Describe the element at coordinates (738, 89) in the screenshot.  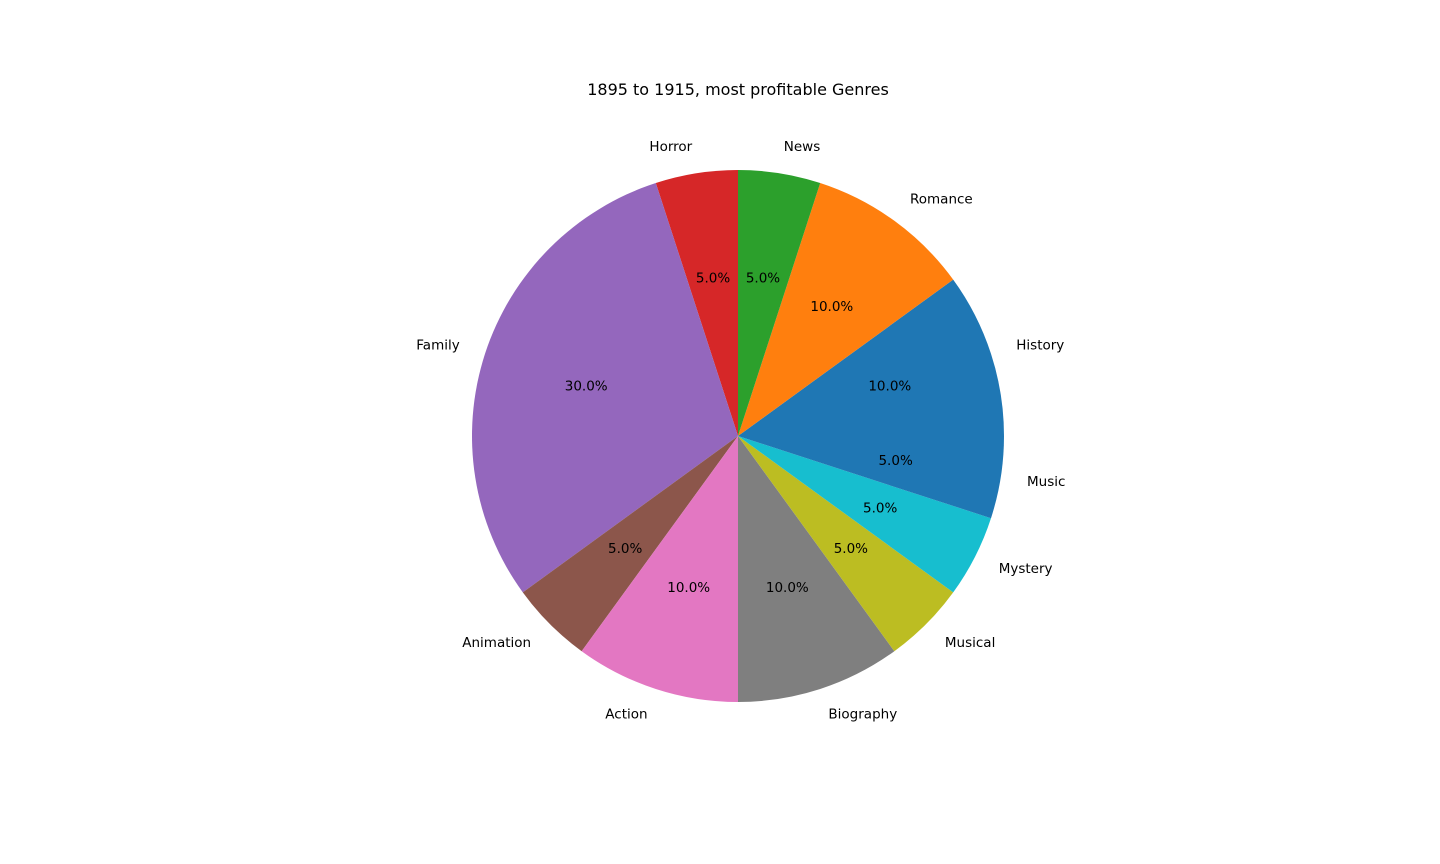
I see `chart-title: 1895 to 1915, most profitable Genres` at that location.